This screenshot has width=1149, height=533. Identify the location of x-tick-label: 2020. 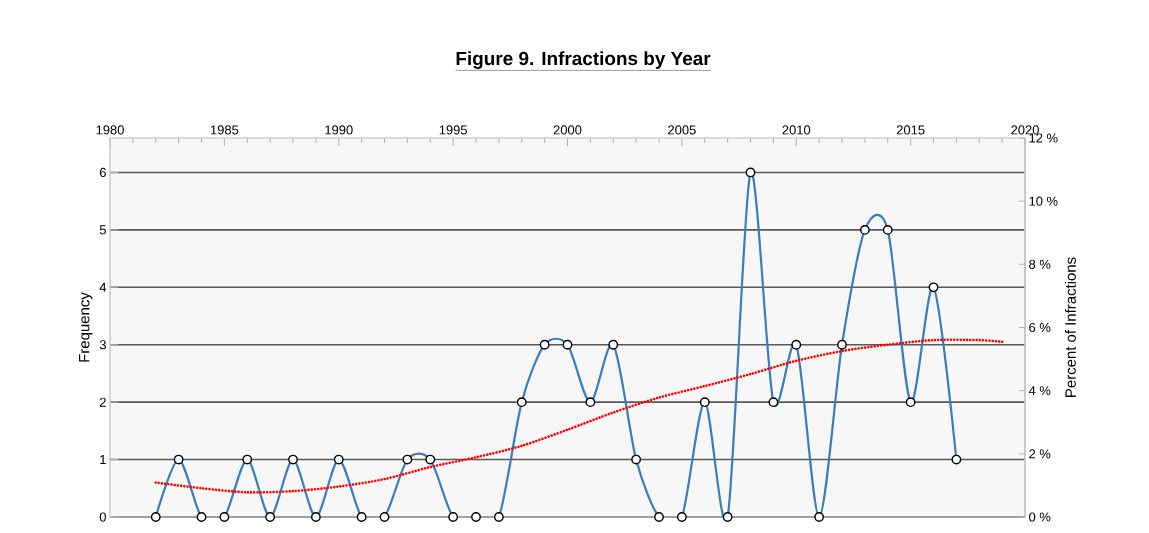
(1025, 130).